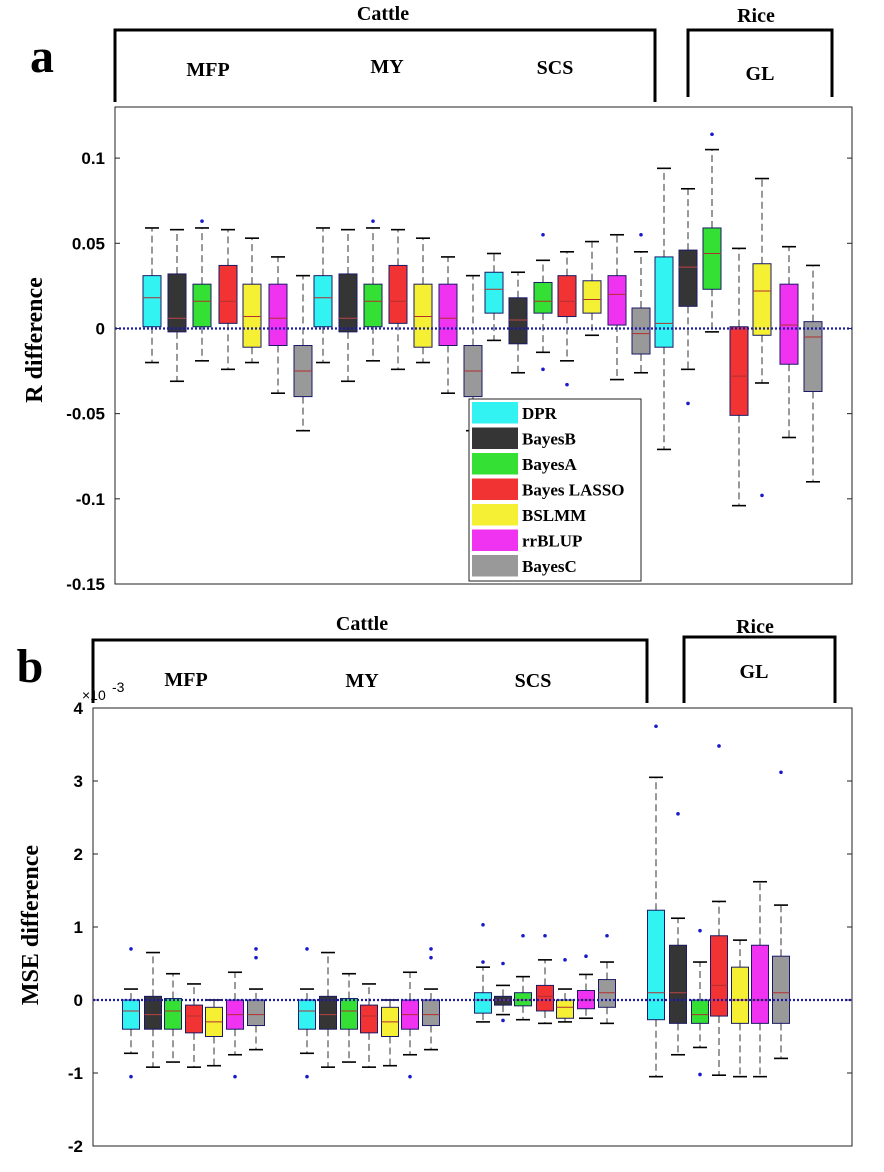 Image resolution: width=884 pixels, height=1172 pixels. Describe the element at coordinates (85, 584) in the screenshot. I see `y-tick-label: -0.15` at that location.